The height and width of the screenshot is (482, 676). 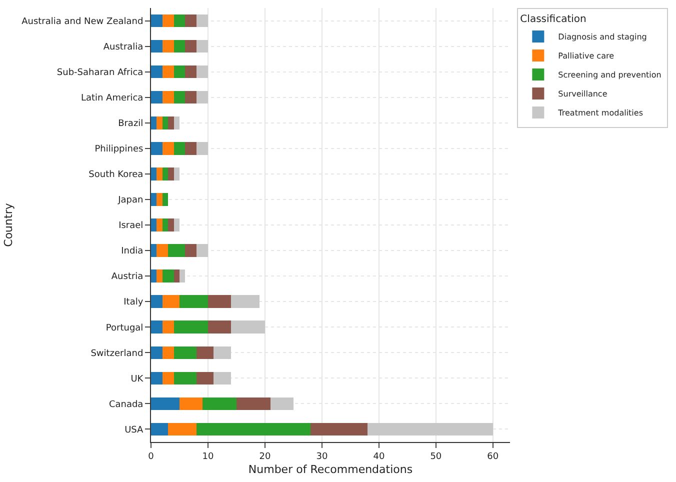 I want to click on x-tick-label: 50, so click(x=436, y=457).